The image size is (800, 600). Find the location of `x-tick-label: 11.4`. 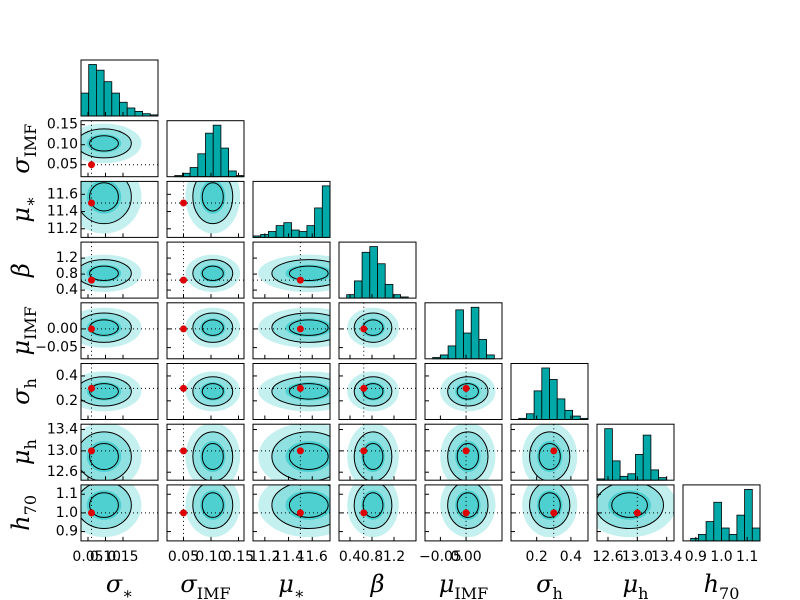

x-tick-label: 11.4 is located at coordinates (288, 557).